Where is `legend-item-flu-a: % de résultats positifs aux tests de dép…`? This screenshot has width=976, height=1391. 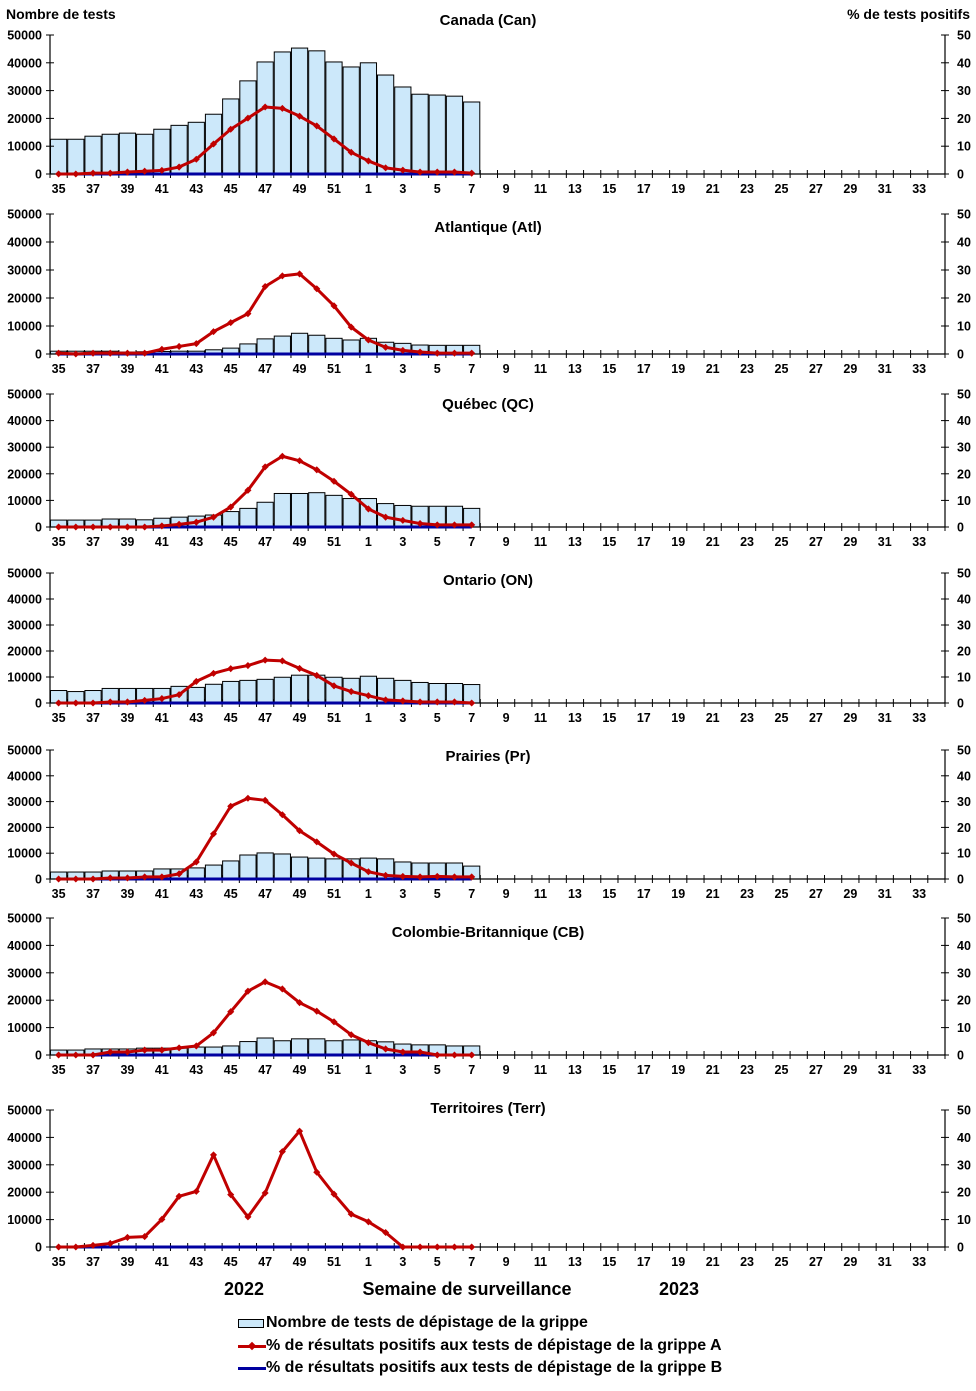 legend-item-flu-a: % de résultats positifs aux tests de dép… is located at coordinates (480, 1346).